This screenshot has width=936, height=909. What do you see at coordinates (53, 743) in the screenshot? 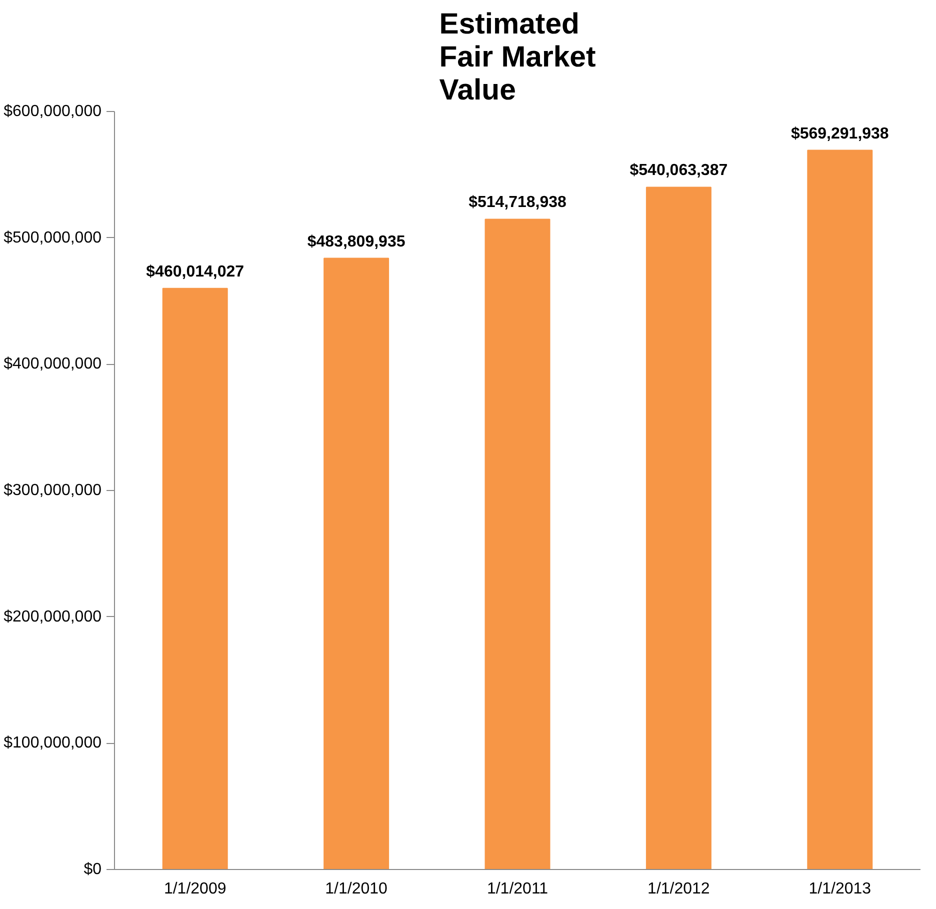
I see `y-tick-label: $100,000,000` at bounding box center [53, 743].